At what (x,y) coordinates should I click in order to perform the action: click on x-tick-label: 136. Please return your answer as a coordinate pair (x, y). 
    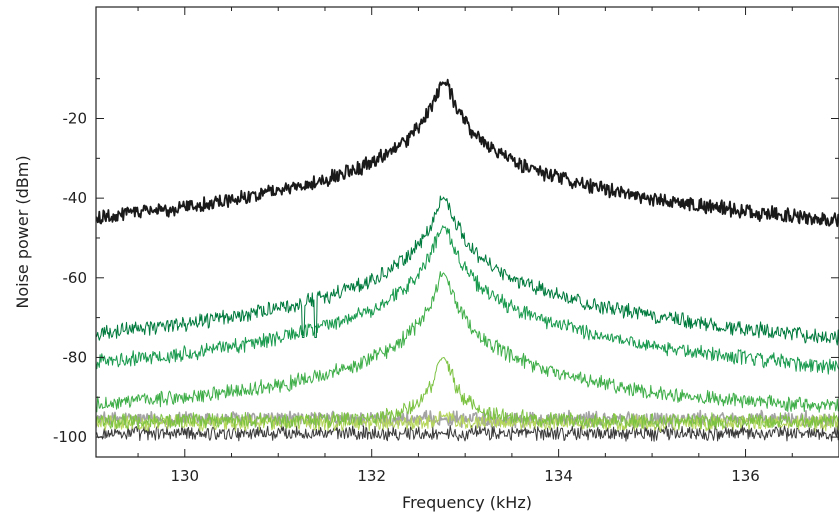
    Looking at the image, I should click on (745, 476).